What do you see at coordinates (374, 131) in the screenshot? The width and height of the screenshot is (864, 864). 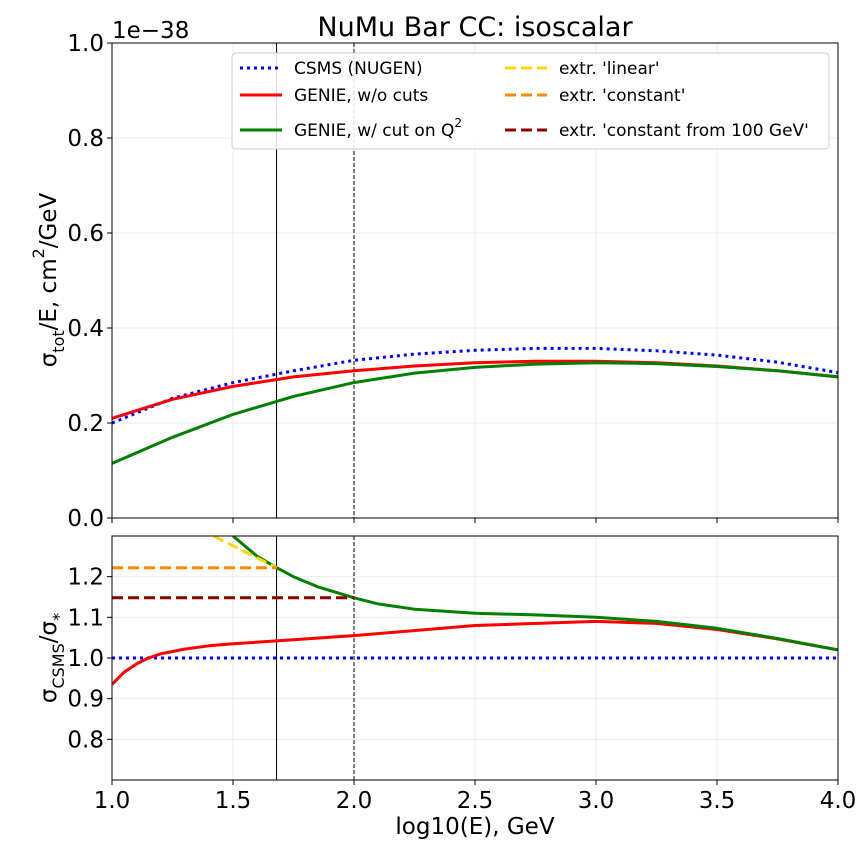 I see `legend-label-main: GENIE, w/ cut on Q` at bounding box center [374, 131].